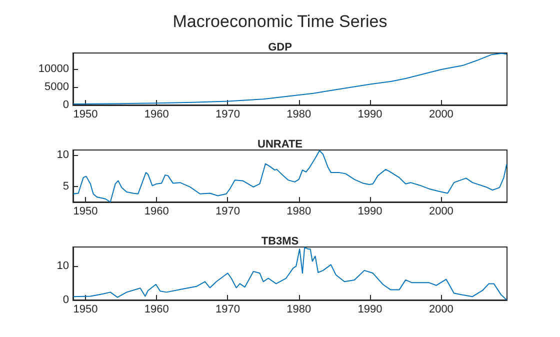  I want to click on chart-subtitle: GDP, so click(280, 48).